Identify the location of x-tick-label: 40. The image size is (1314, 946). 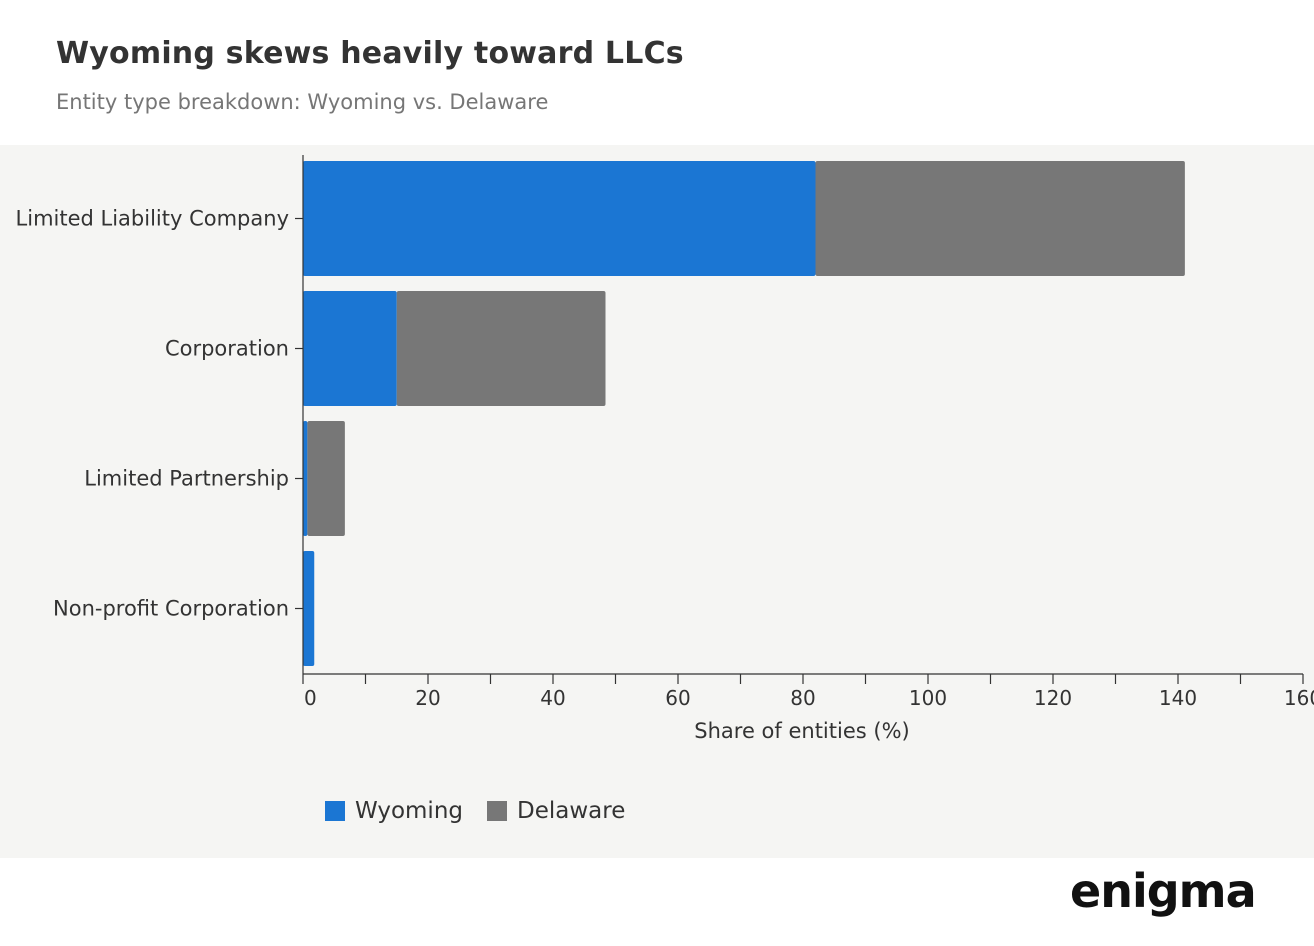
(552, 698).